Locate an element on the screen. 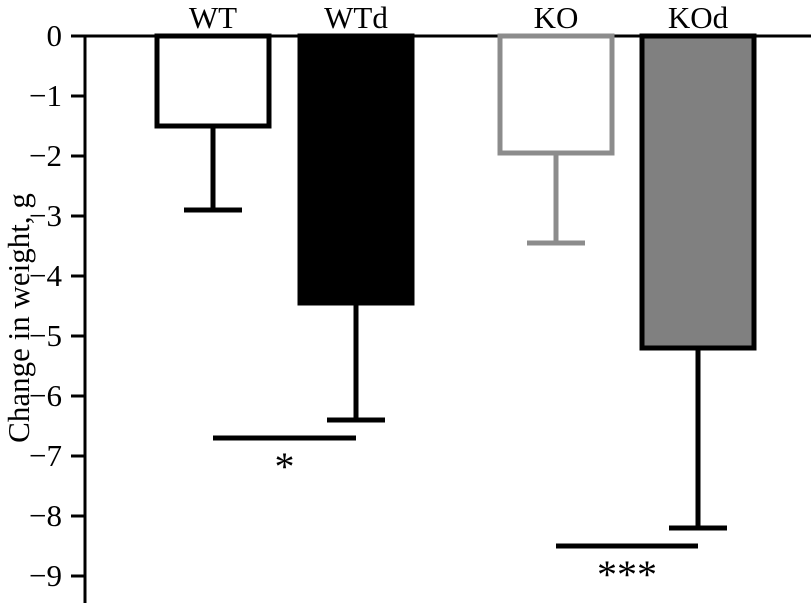 This screenshot has width=811, height=603. y-tick-label: −8 is located at coordinates (45, 515).